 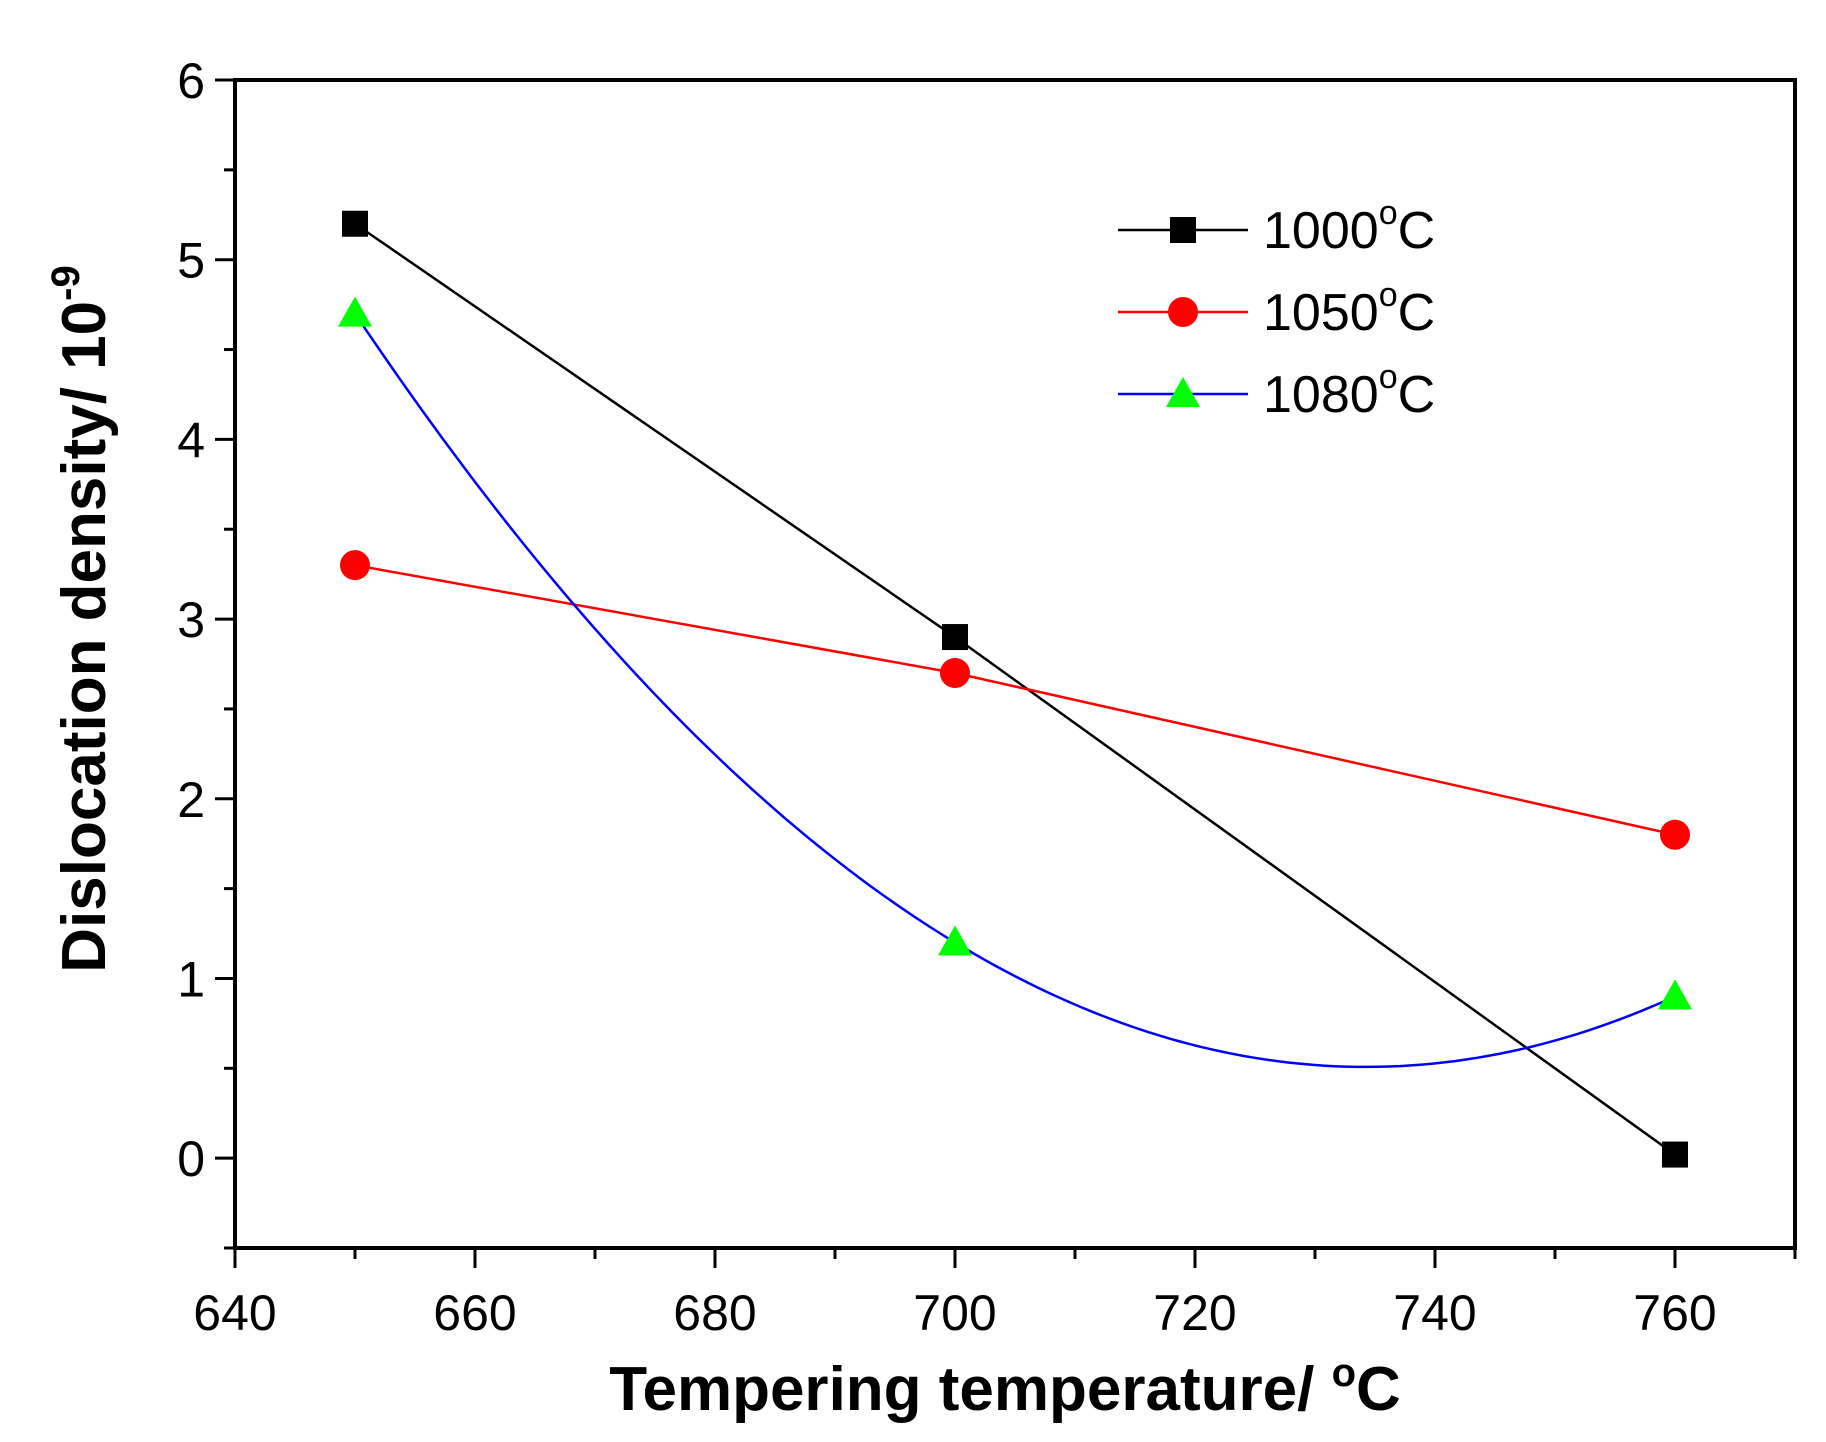 What do you see at coordinates (84, 637) in the screenshot?
I see `y-axis-title-text: Dislocation density/ 10` at bounding box center [84, 637].